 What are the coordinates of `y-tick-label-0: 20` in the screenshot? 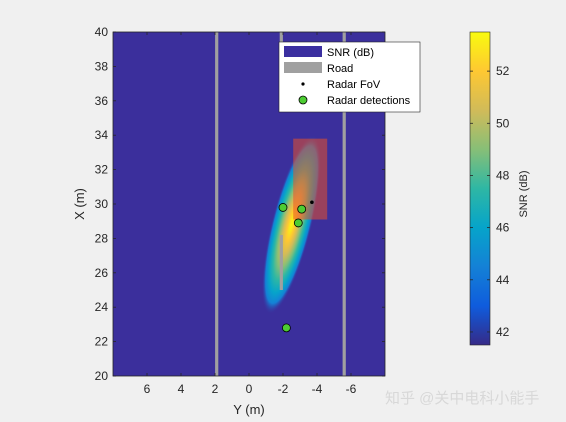 It's located at (102, 376).